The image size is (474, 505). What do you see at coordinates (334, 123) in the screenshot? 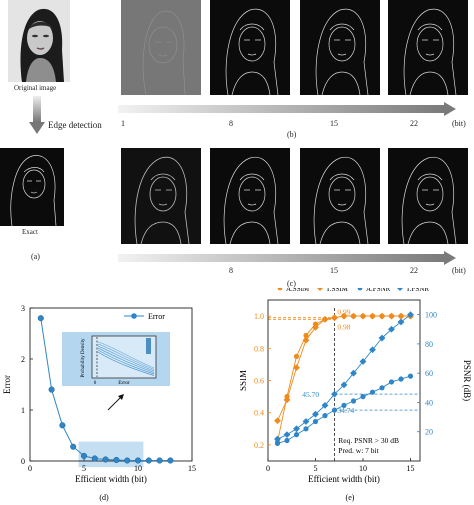
I see `row-b-tick-15: 15` at bounding box center [334, 123].